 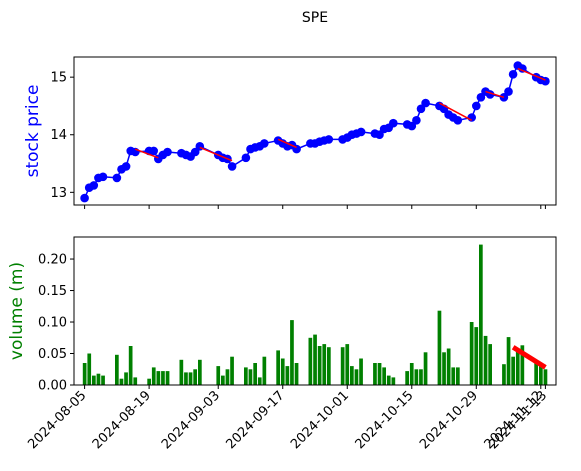 What do you see at coordinates (52, 354) in the screenshot?
I see `volume-y-tick-label: 0.05` at bounding box center [52, 354].